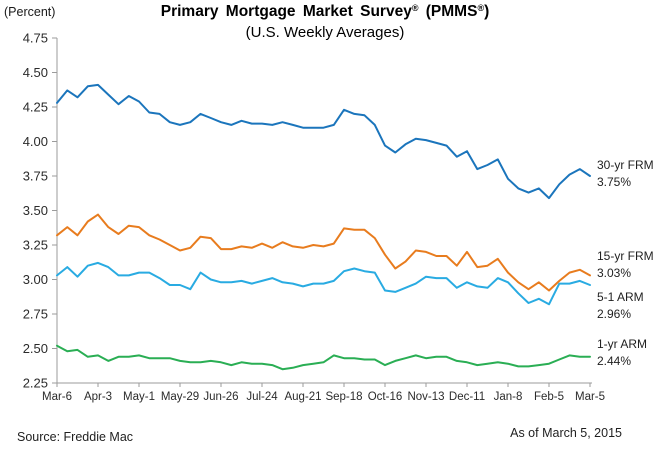 Image resolution: width=655 pixels, height=450 pixels. What do you see at coordinates (385, 397) in the screenshot?
I see `x-axis-tick-label: Oct-16` at bounding box center [385, 397].